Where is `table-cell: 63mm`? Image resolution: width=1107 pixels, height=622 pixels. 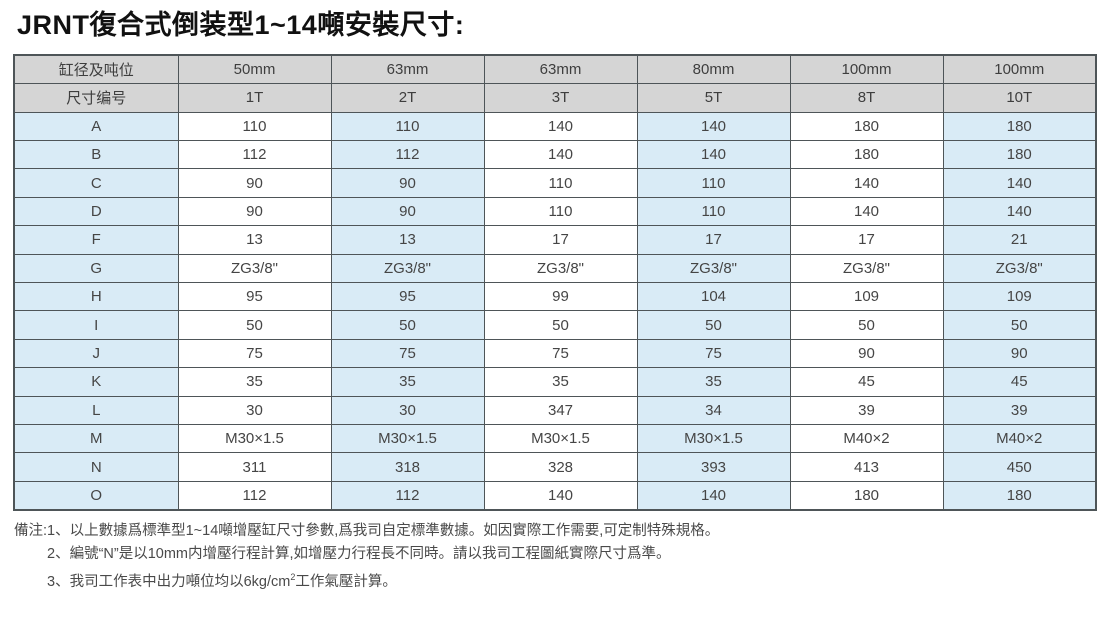
table-cell: 63mm is located at coordinates (560, 69).